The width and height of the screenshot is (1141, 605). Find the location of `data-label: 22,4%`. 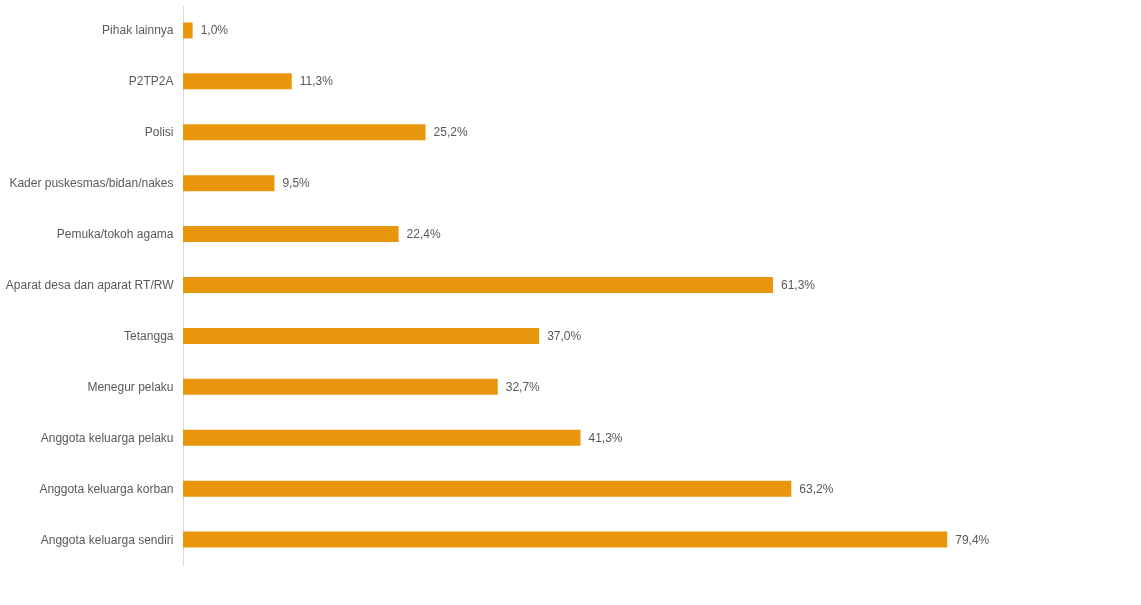

data-label: 22,4% is located at coordinates (423, 234).